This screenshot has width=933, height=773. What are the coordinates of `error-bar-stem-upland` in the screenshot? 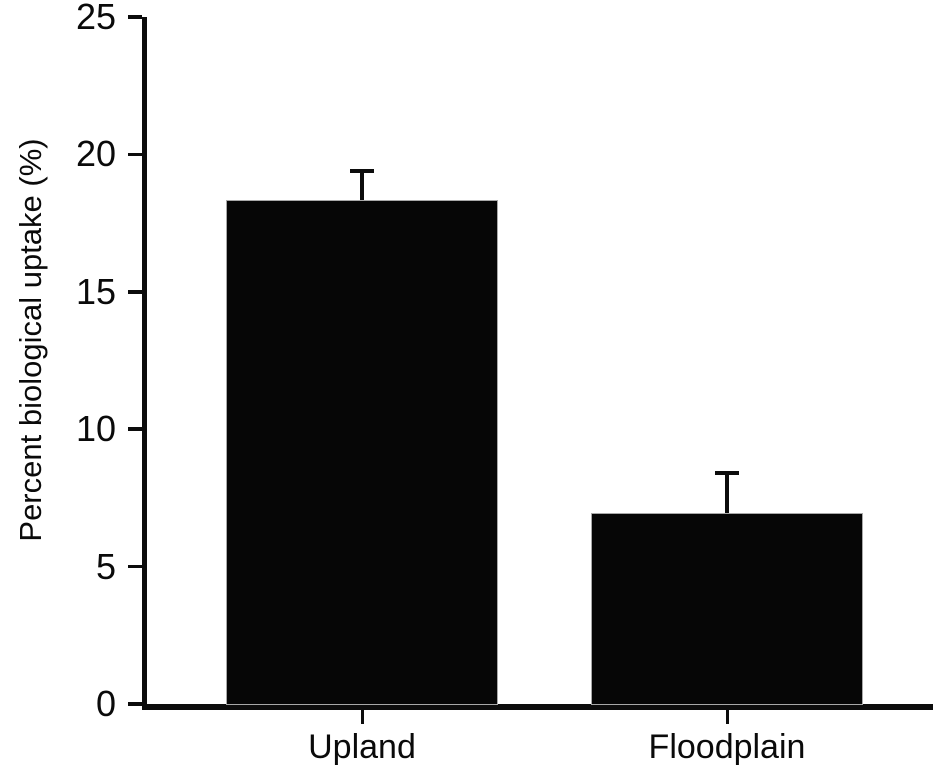 It's located at (362, 187).